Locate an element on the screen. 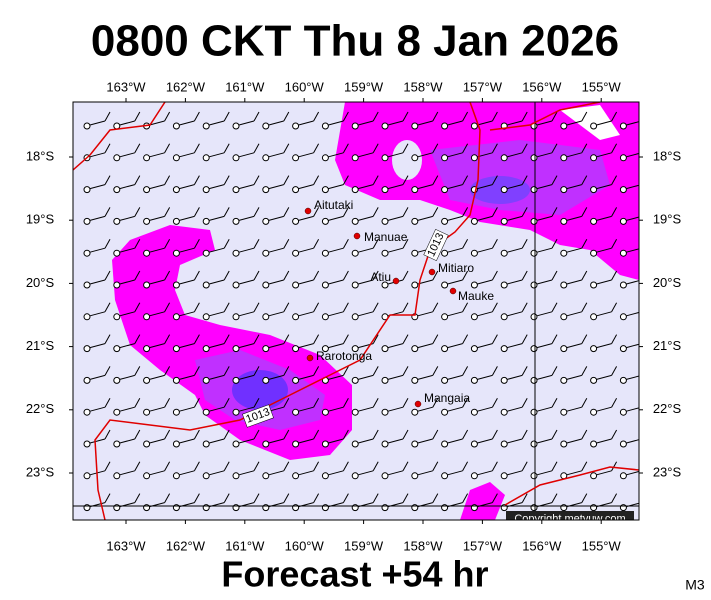 The height and width of the screenshot is (600, 711). lon-label: 158°W is located at coordinates (423, 545).